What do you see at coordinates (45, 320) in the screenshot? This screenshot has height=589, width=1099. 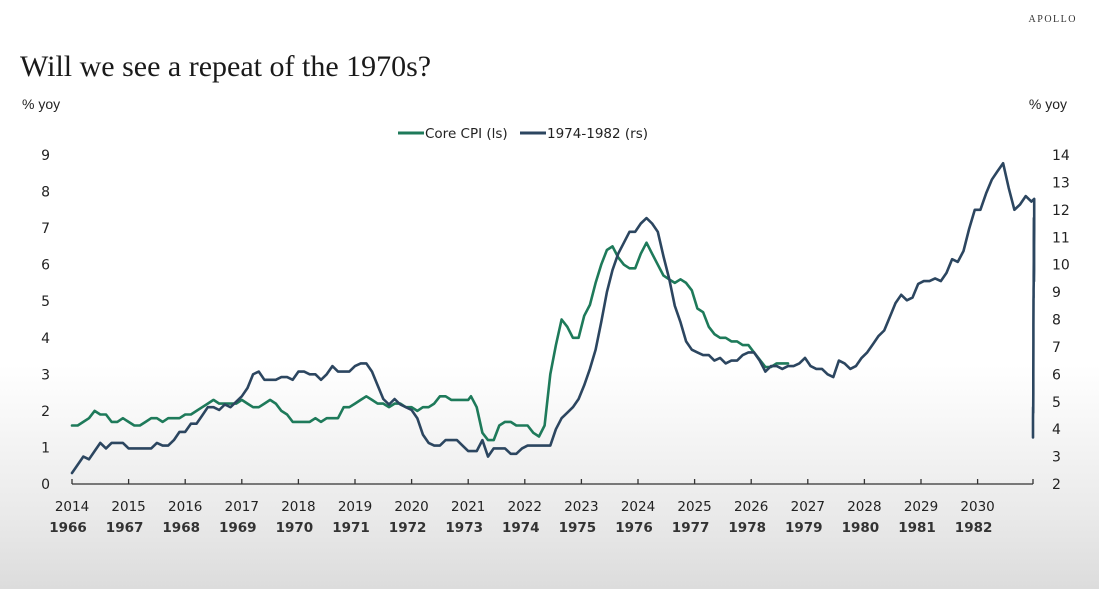 I see `y-axis-left: 0 1 2 3 4 5 6 7 8 9` at bounding box center [45, 320].